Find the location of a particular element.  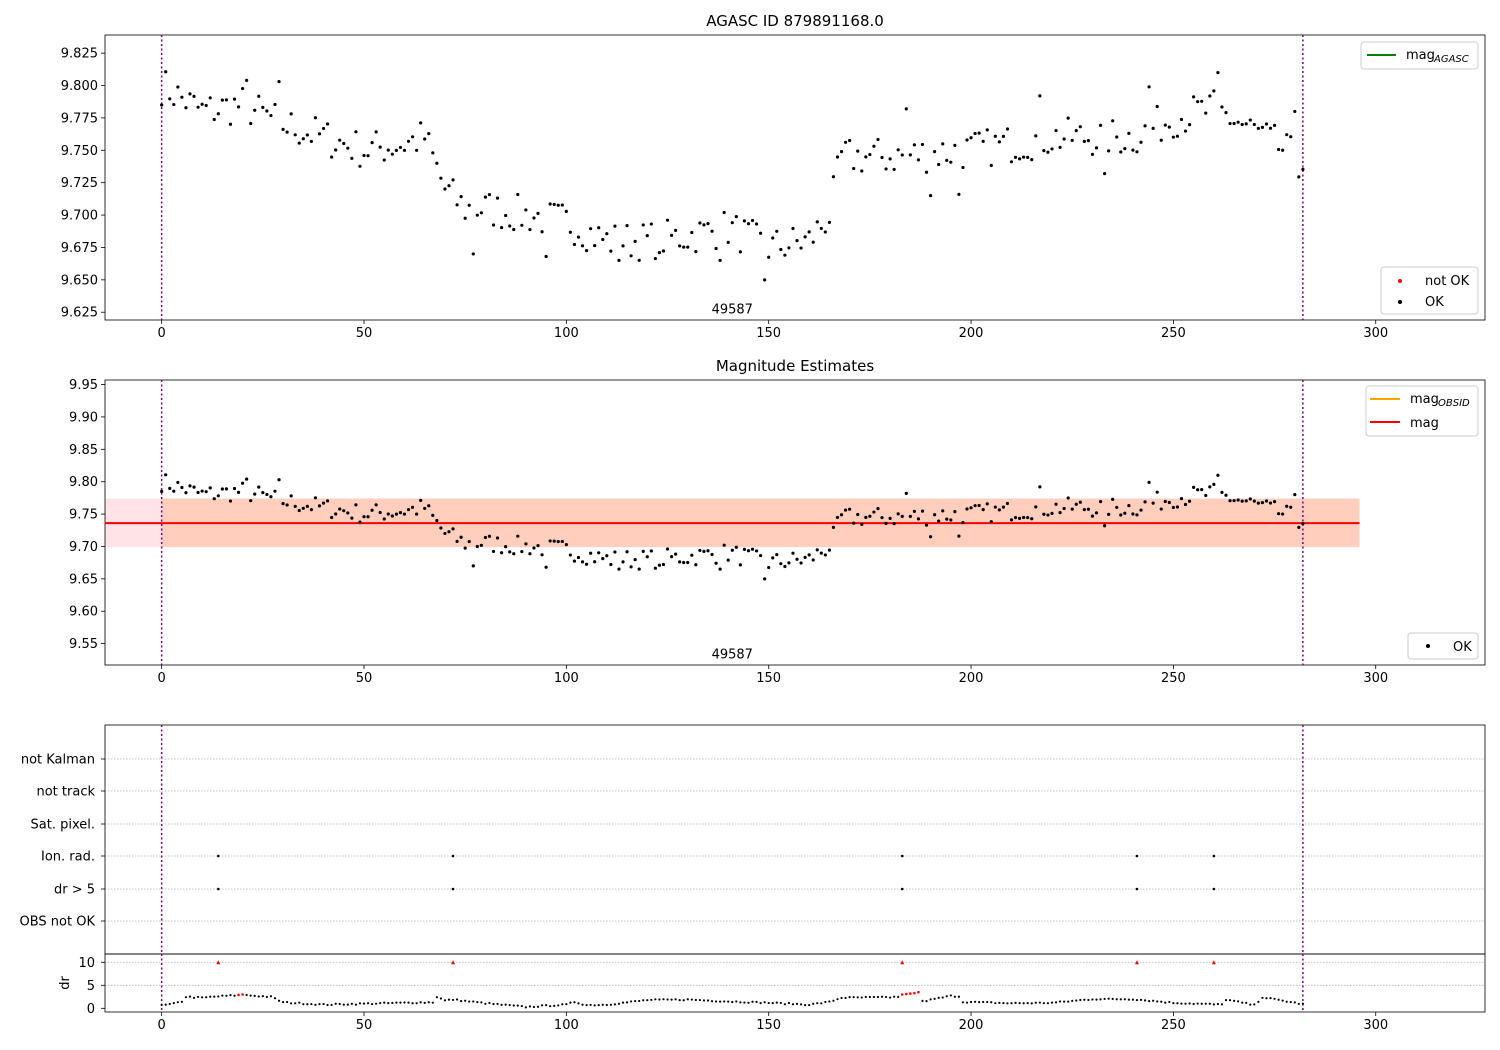

agasc:0-xtick-label: 250 is located at coordinates (1173, 333).